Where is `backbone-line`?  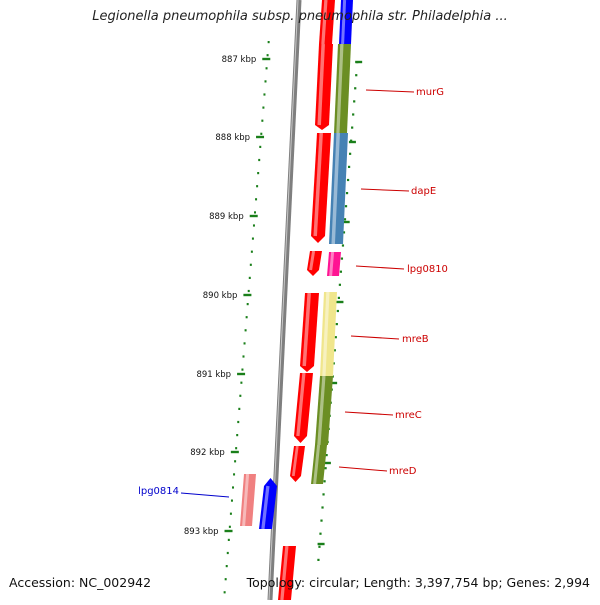 backbone-line is located at coordinates (284, 300).